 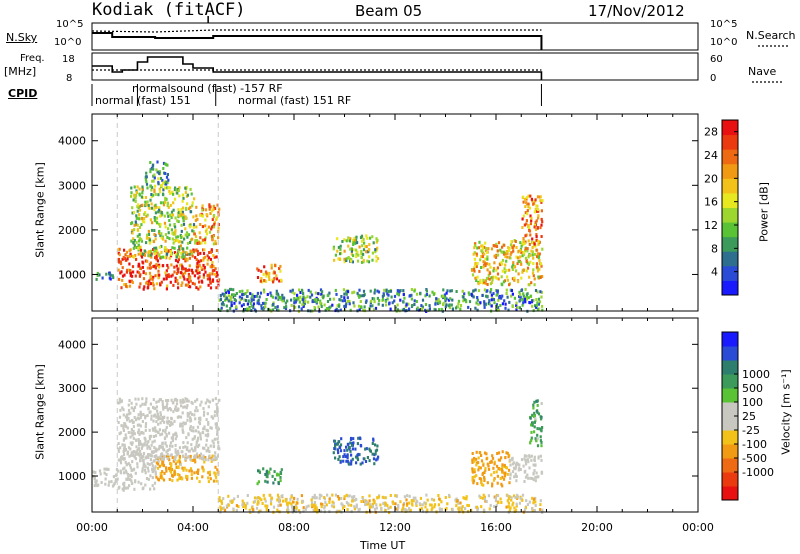 What do you see at coordinates (730, 367) in the screenshot?
I see `velocity-colorbar-segment` at bounding box center [730, 367].